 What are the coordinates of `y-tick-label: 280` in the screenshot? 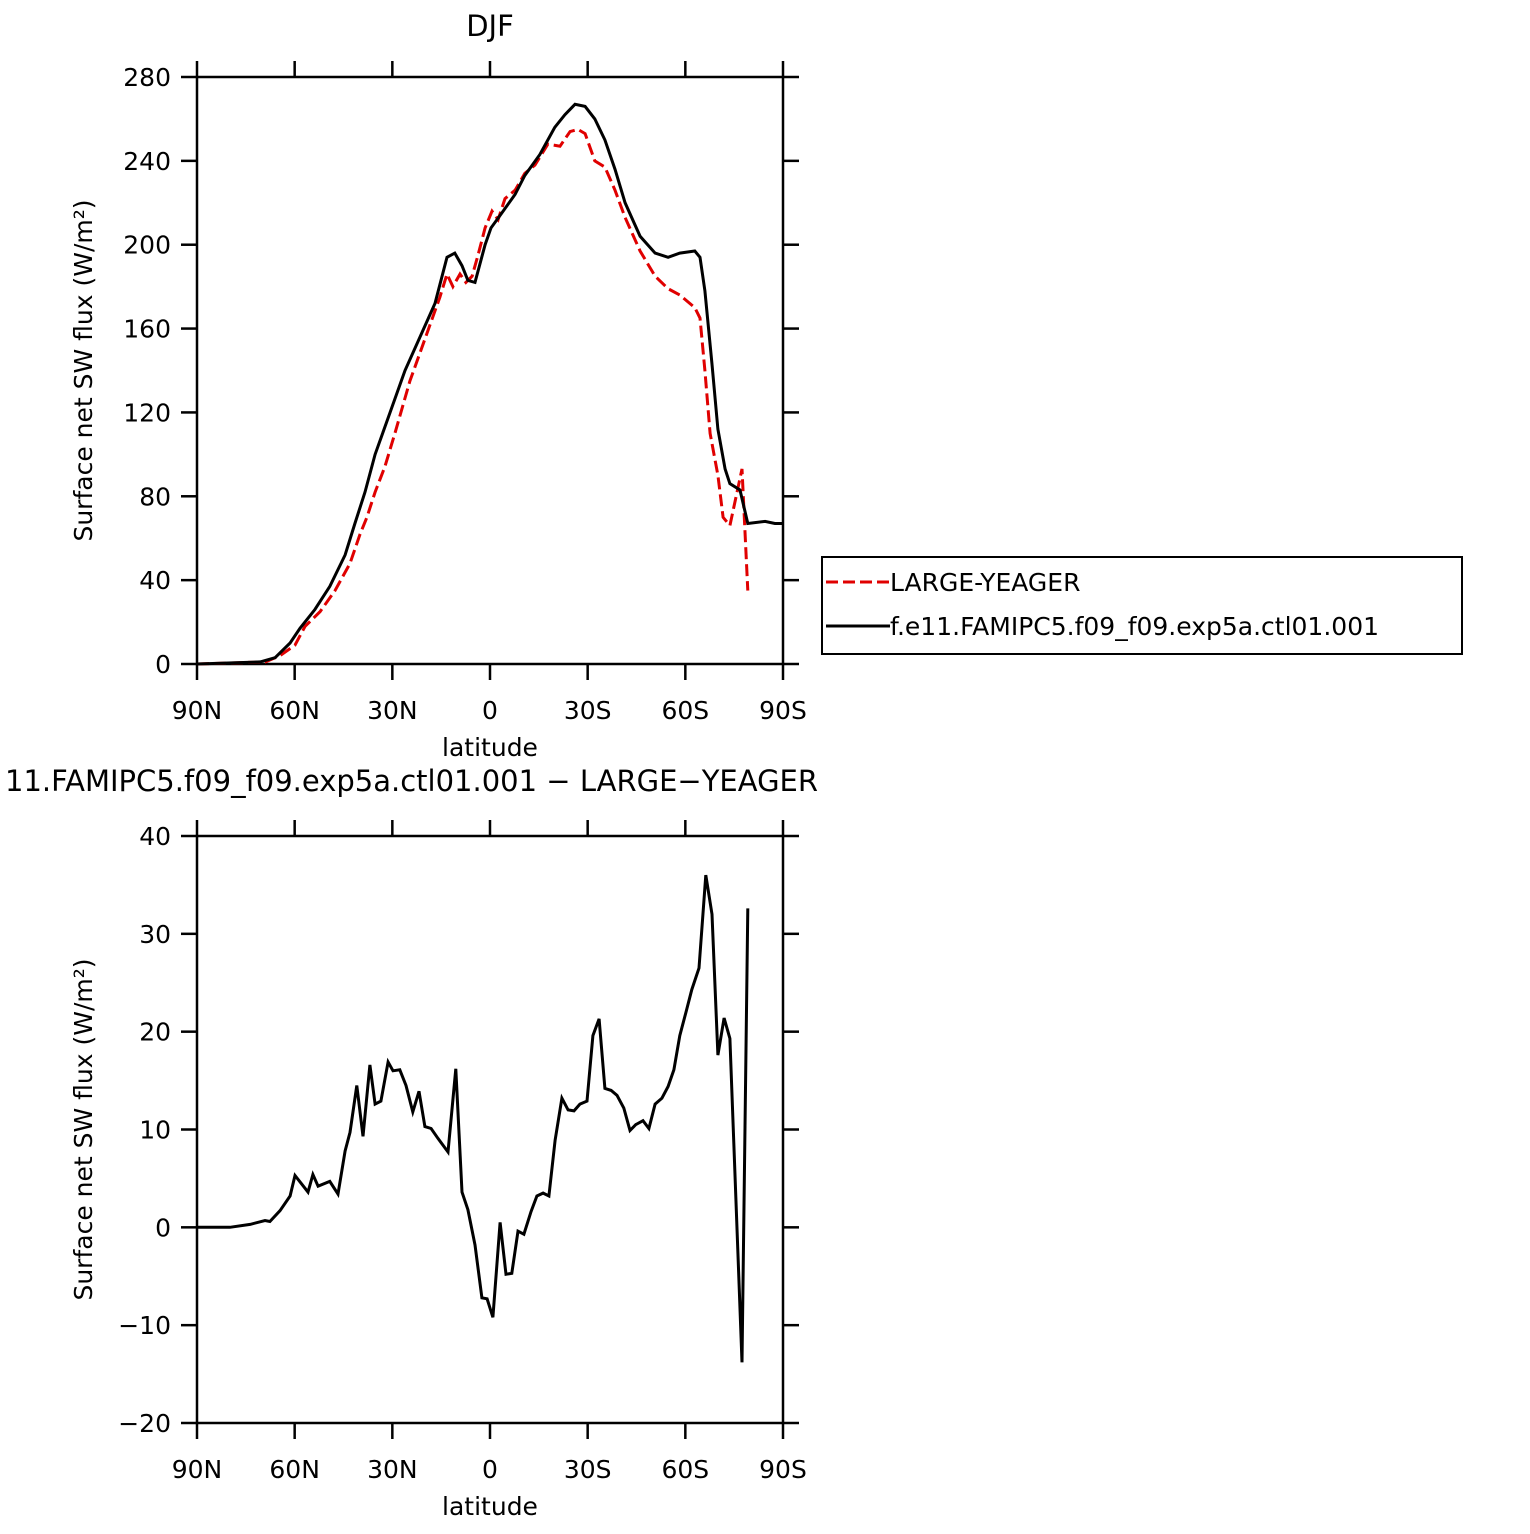 It's located at (147, 77).